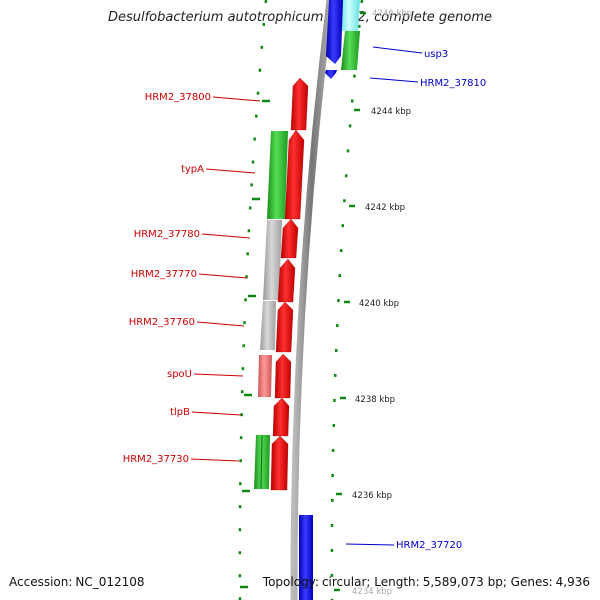 The width and height of the screenshot is (600, 600). I want to click on tick-ring-inner, so click(347, 300).